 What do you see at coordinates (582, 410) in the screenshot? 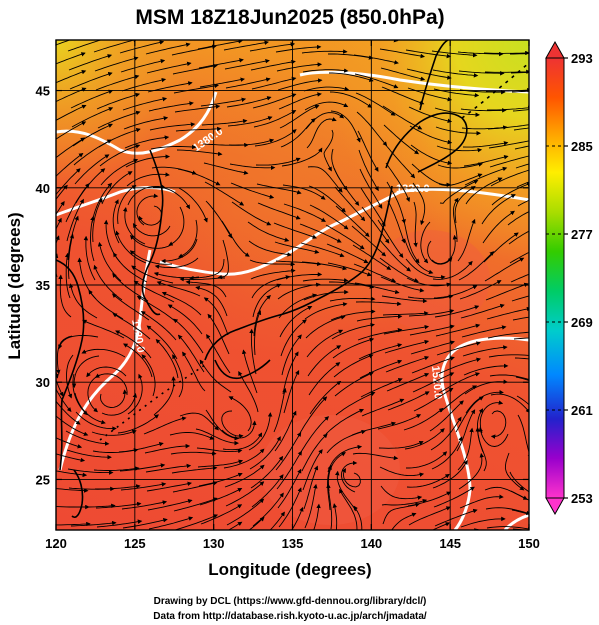
I see `colorbar-tick-label: 261` at bounding box center [582, 410].